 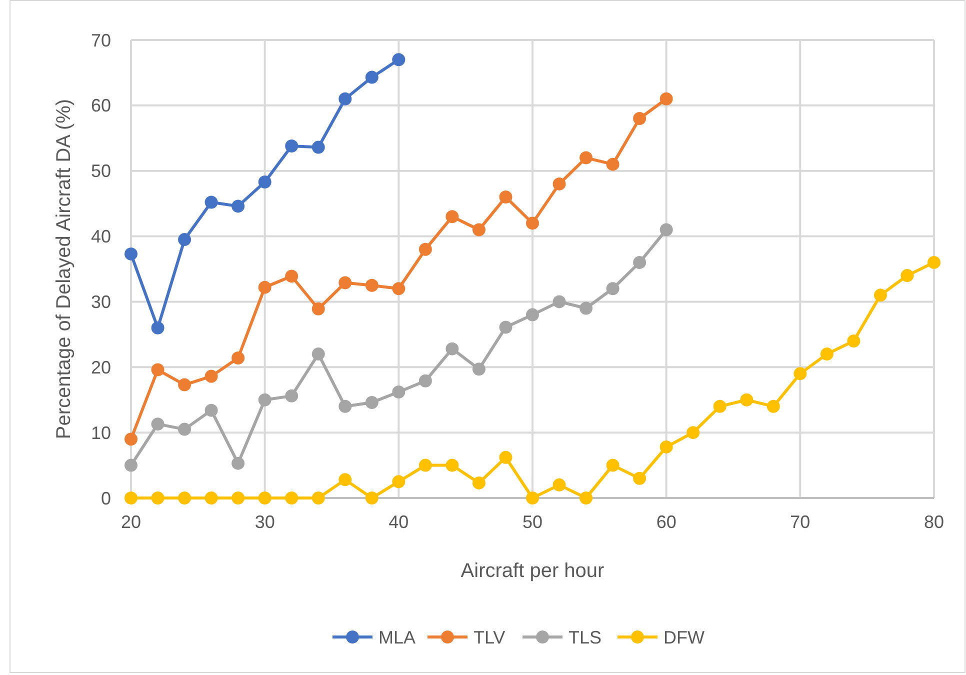 I want to click on y-tick-label: 70, so click(x=100, y=40).